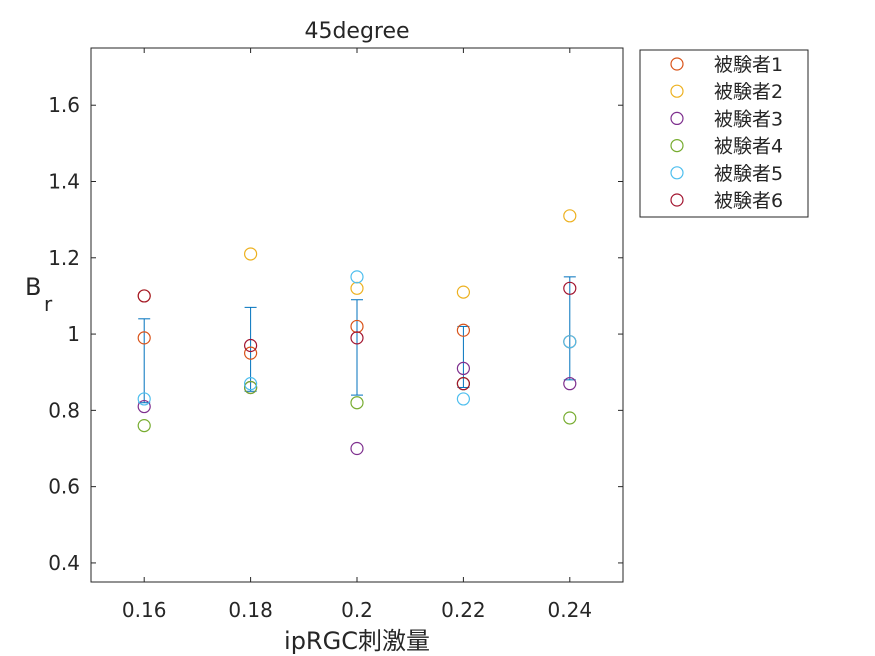 The image size is (875, 656). What do you see at coordinates (73, 334) in the screenshot?
I see `y-tick-label: 1` at bounding box center [73, 334].